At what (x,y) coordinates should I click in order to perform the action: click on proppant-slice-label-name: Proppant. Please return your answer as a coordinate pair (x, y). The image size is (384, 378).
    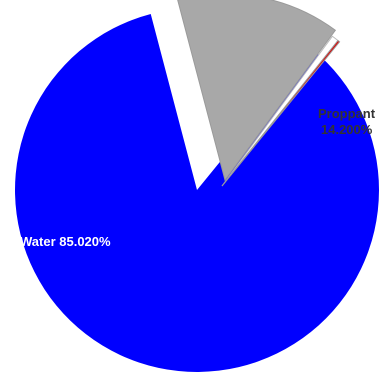
    Looking at the image, I should click on (347, 113).